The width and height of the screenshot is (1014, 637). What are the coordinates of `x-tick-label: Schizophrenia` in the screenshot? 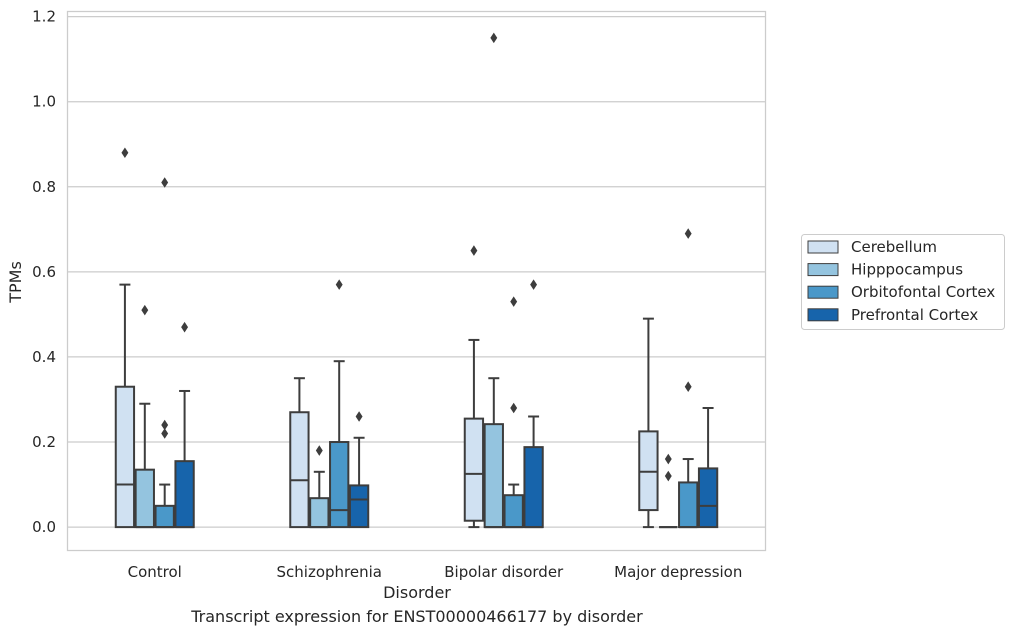 It's located at (329, 572).